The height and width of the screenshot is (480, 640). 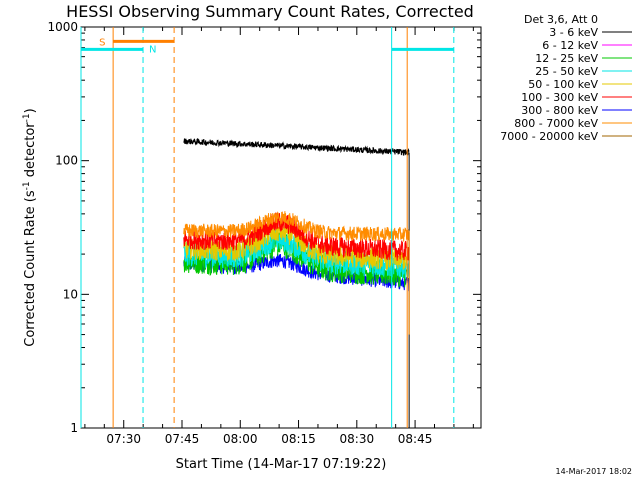 What do you see at coordinates (30, 227) in the screenshot?
I see `y-axis-label: Corrected Count Rate (s-1 detector-1)` at bounding box center [30, 227].